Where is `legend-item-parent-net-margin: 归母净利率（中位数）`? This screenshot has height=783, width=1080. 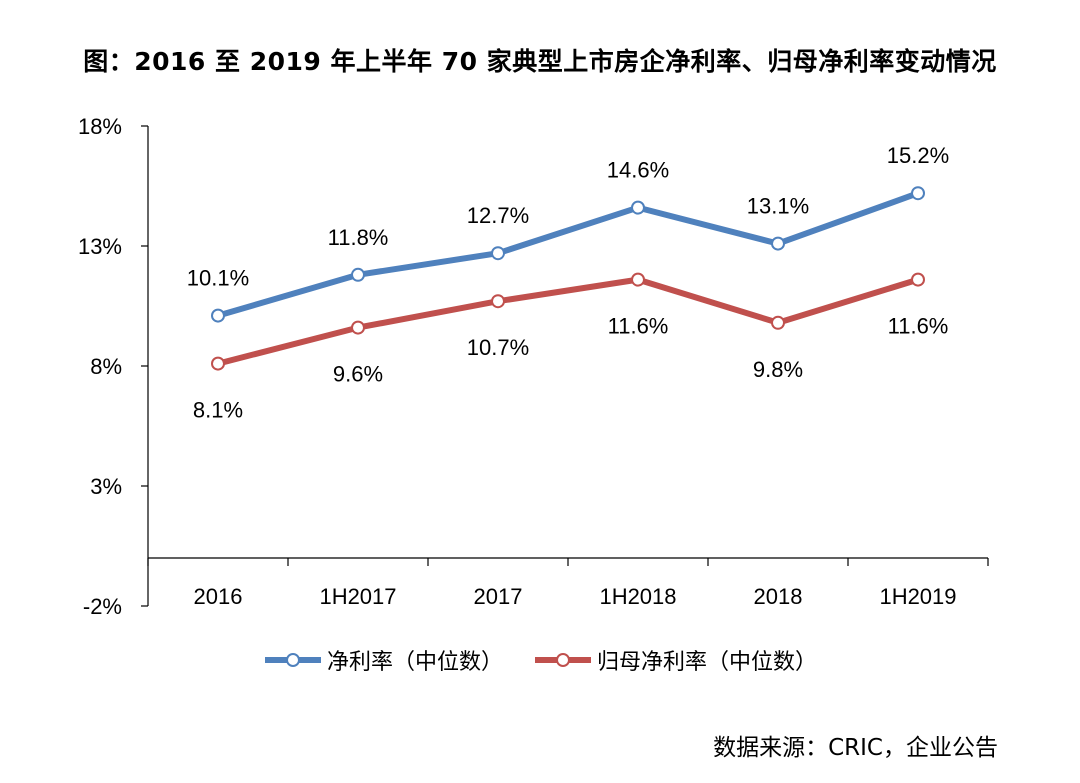 legend-item-parent-net-margin: 归母净利率（中位数） is located at coordinates (675, 660).